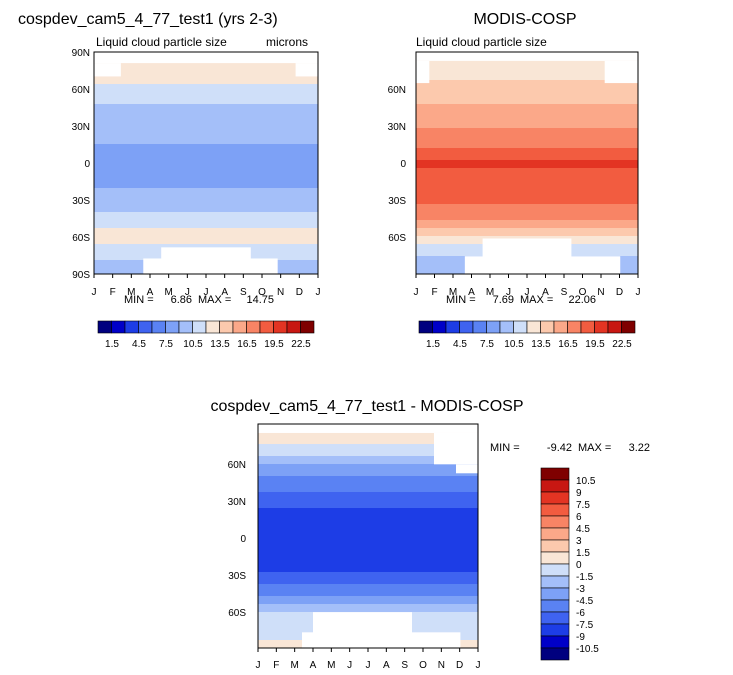 This screenshot has height=675, width=733. What do you see at coordinates (545, 292) in the screenshot?
I see `obs-xtick-label: A` at bounding box center [545, 292].